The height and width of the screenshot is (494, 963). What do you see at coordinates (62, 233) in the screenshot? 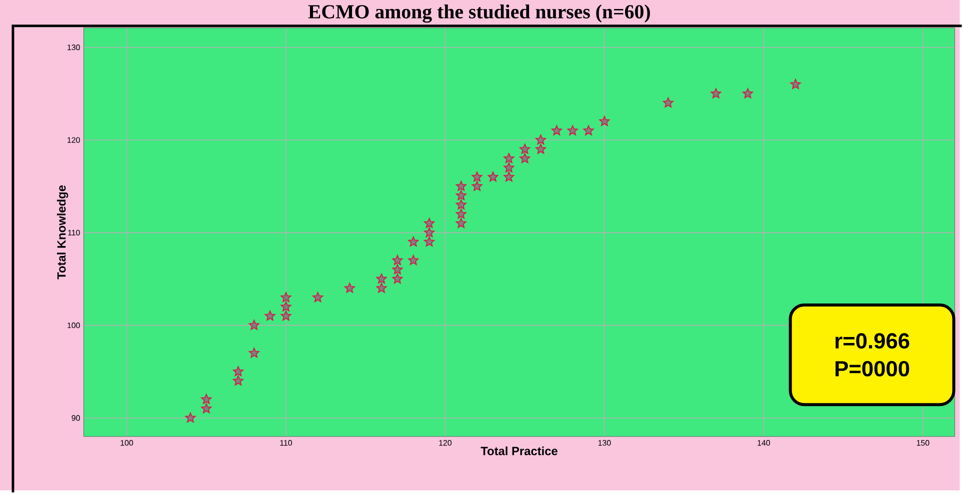
I see `y-axis-title: Total Knowledge` at bounding box center [62, 233].